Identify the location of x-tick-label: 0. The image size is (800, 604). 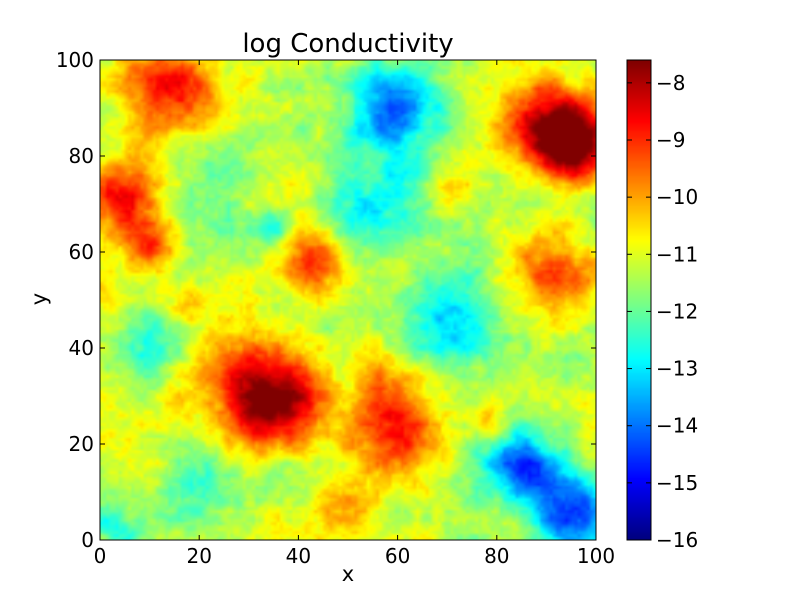
(100, 556).